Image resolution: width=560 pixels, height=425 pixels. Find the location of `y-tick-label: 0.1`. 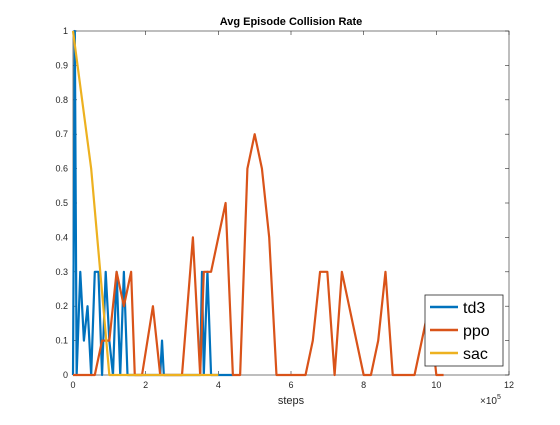

y-tick-label: 0.1 is located at coordinates (61, 341).